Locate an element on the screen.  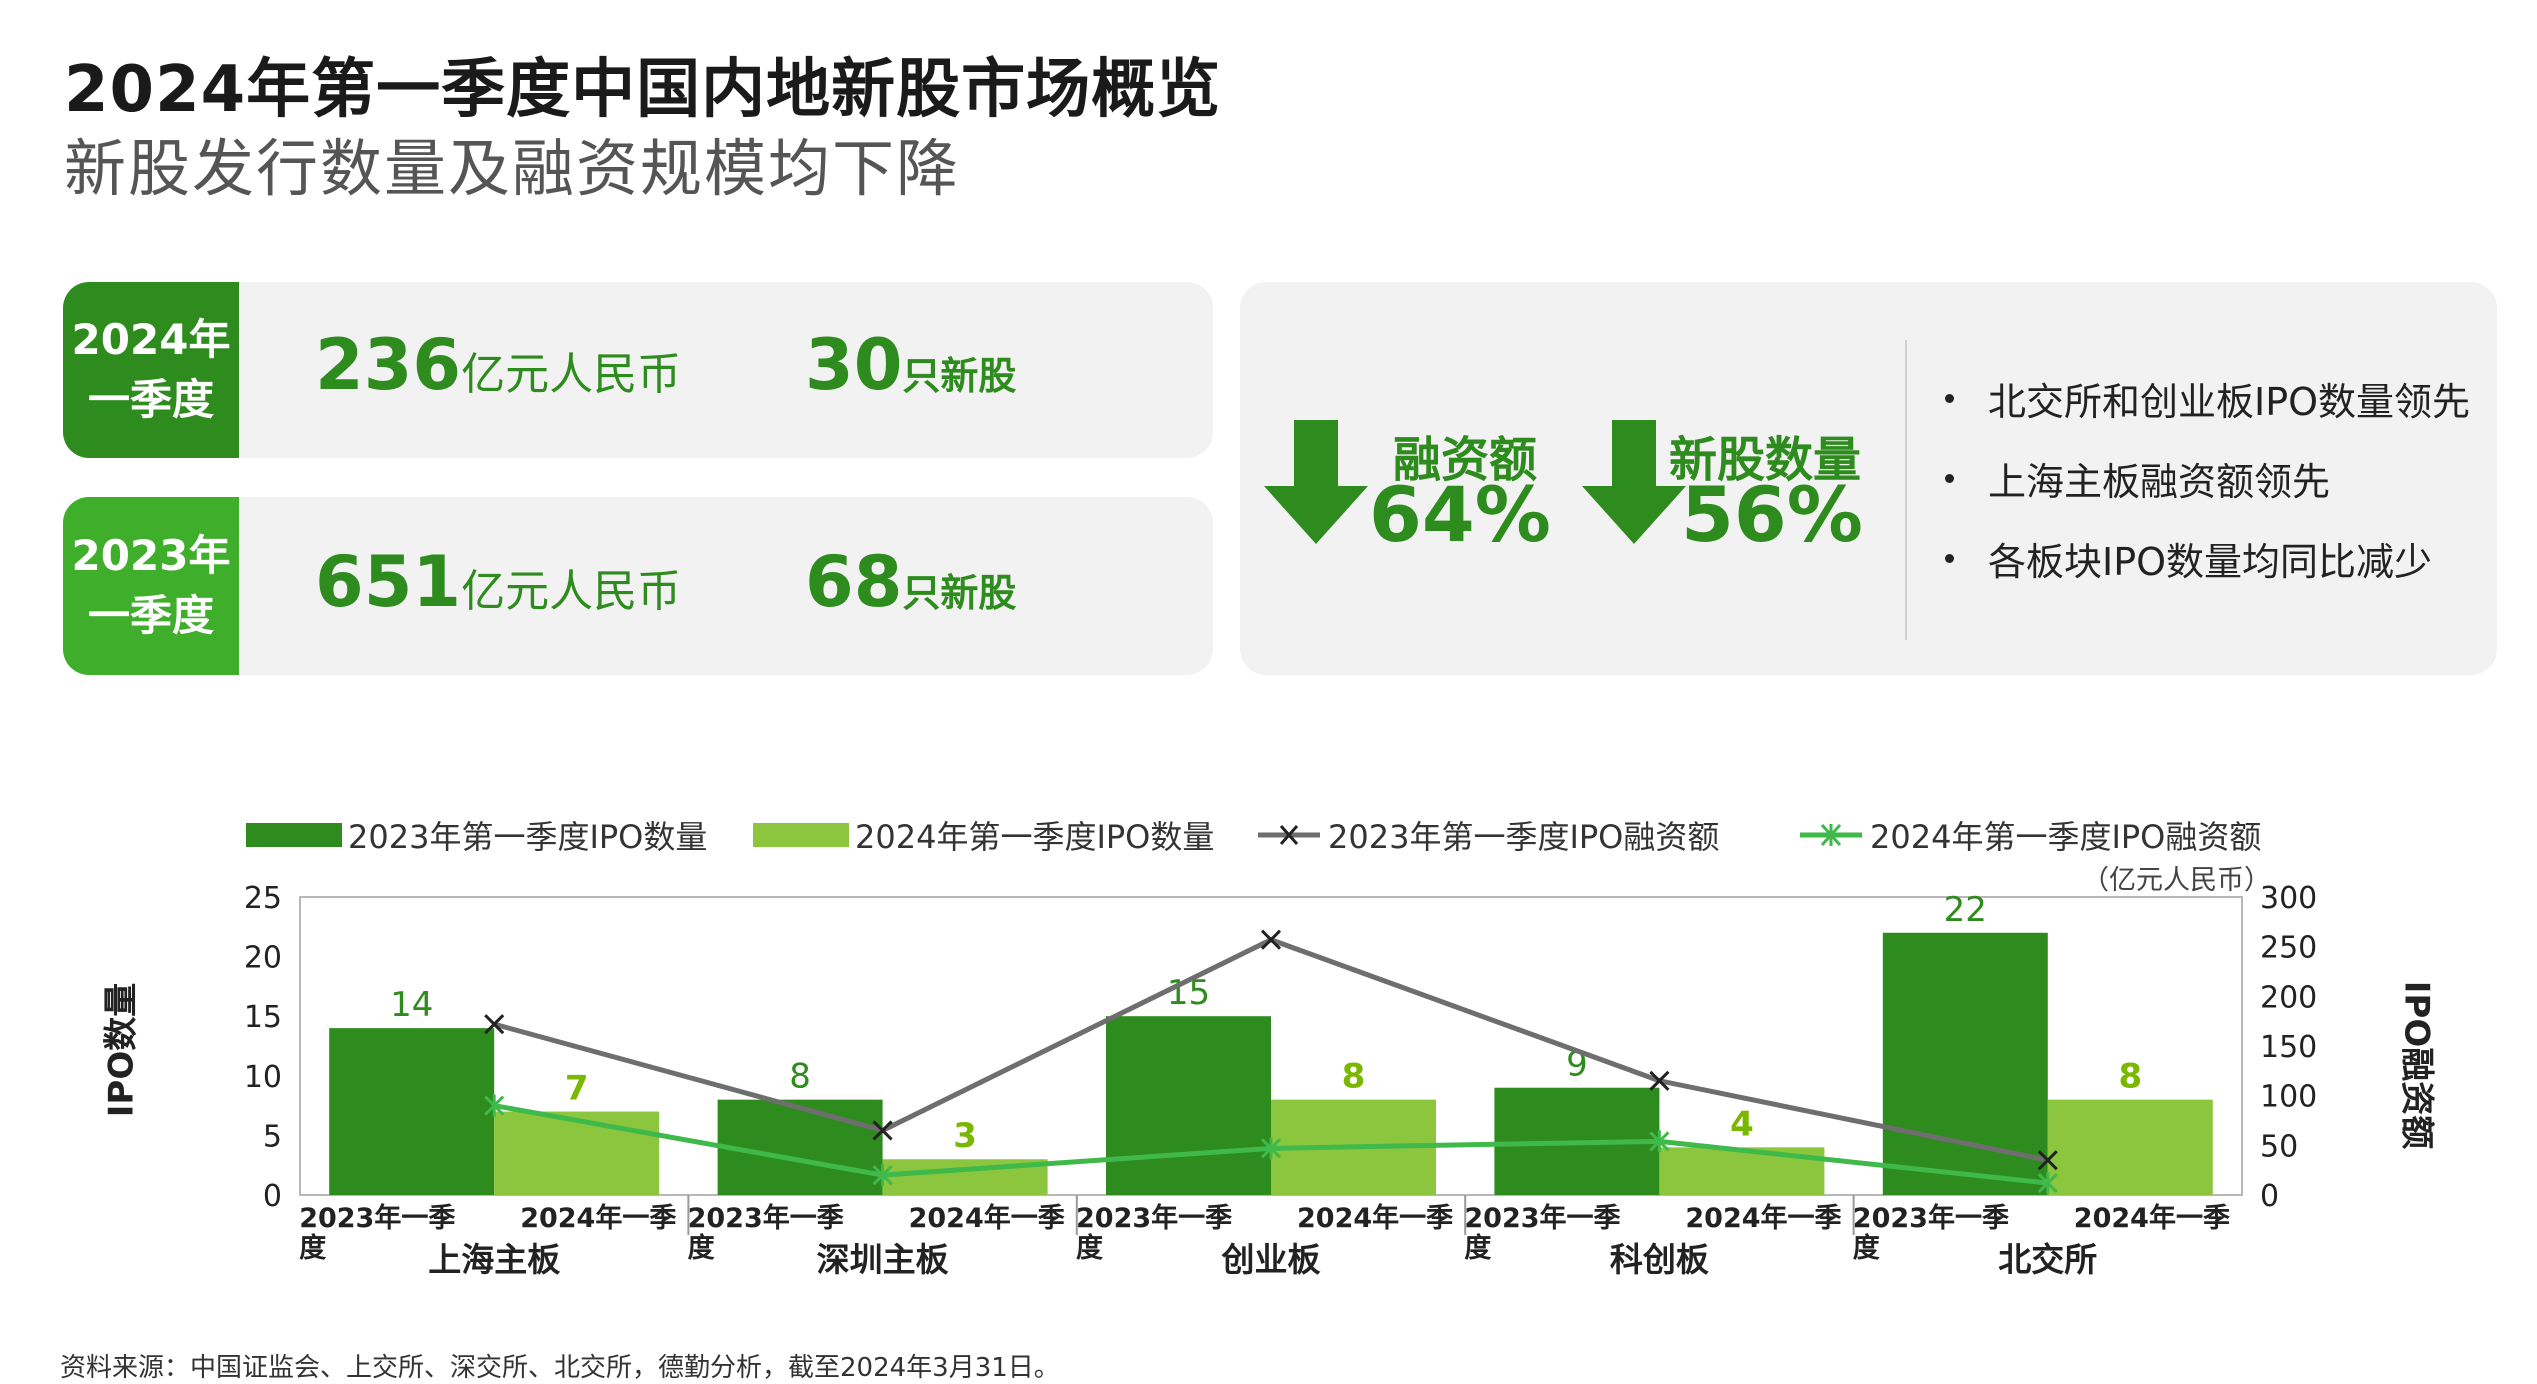
bullet-item: 各板块IPO数量均同比减少 is located at coordinates (2207, 558).